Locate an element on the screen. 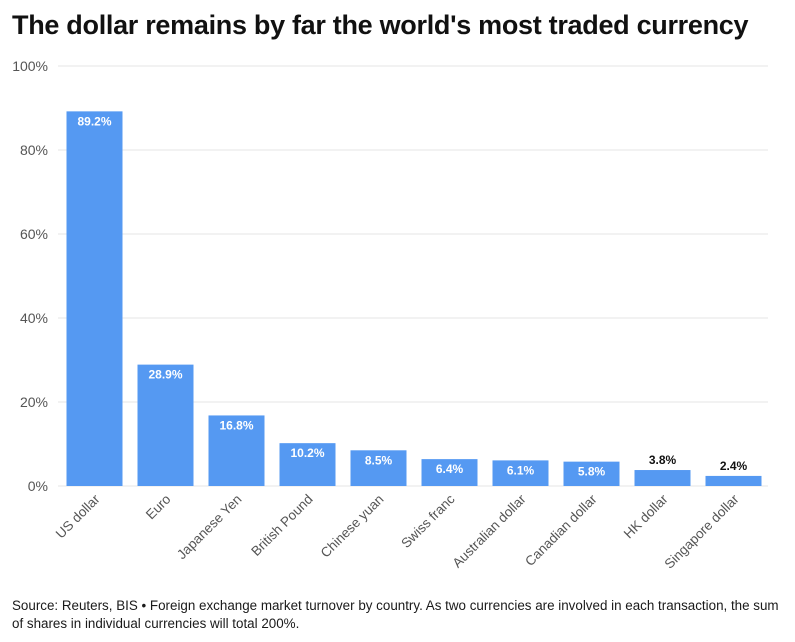 The height and width of the screenshot is (642, 795). y-tick-label: 0% is located at coordinates (38, 486).